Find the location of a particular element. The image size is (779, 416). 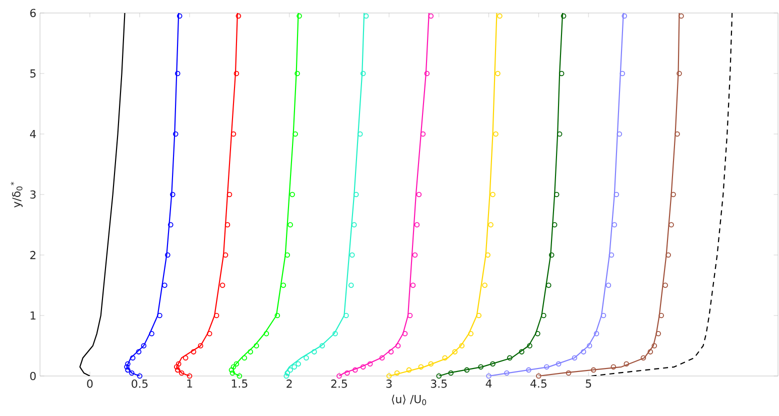

x-tick-label: 4 is located at coordinates (489, 384).